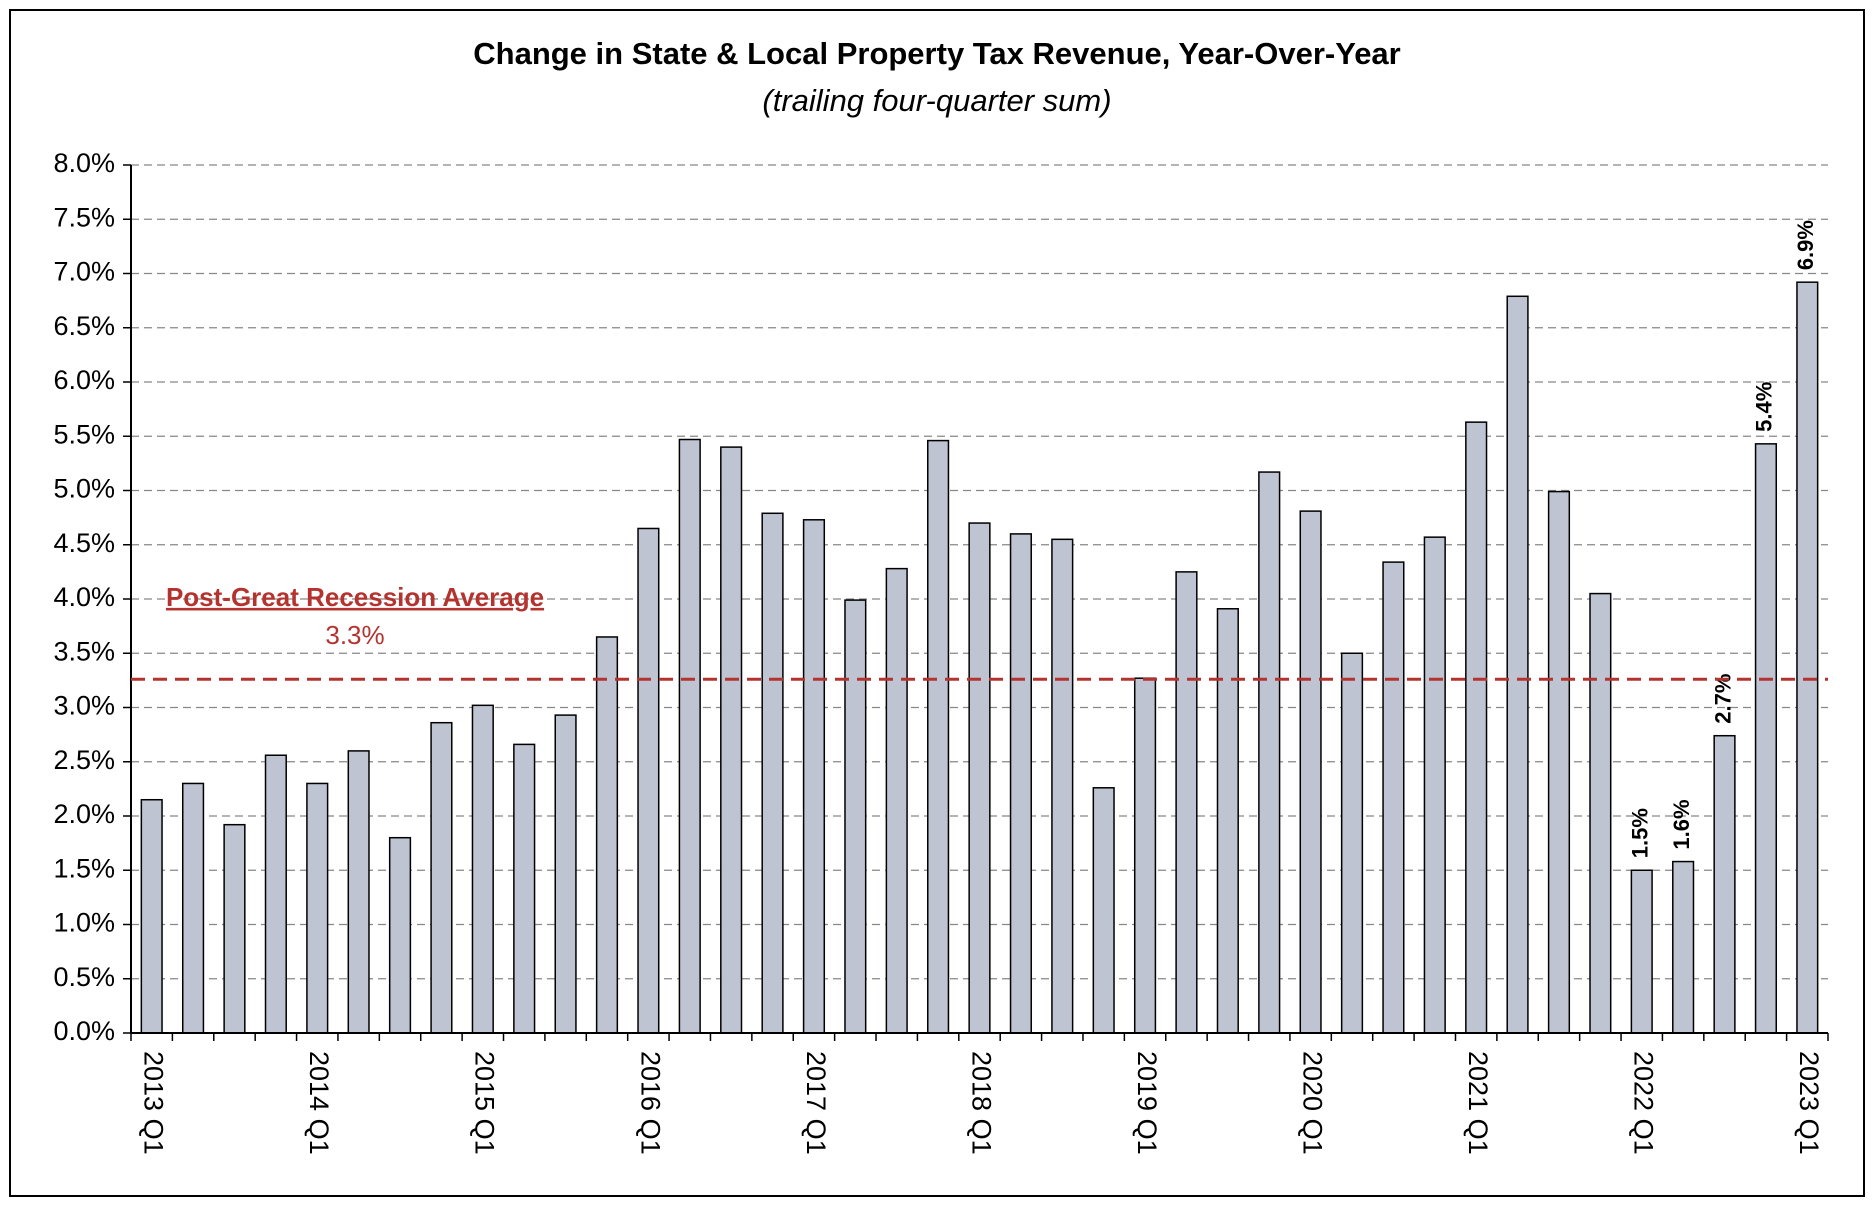 The image size is (1874, 1206). What do you see at coordinates (355, 597) in the screenshot?
I see `average-label: Post-Great Recession Average` at bounding box center [355, 597].